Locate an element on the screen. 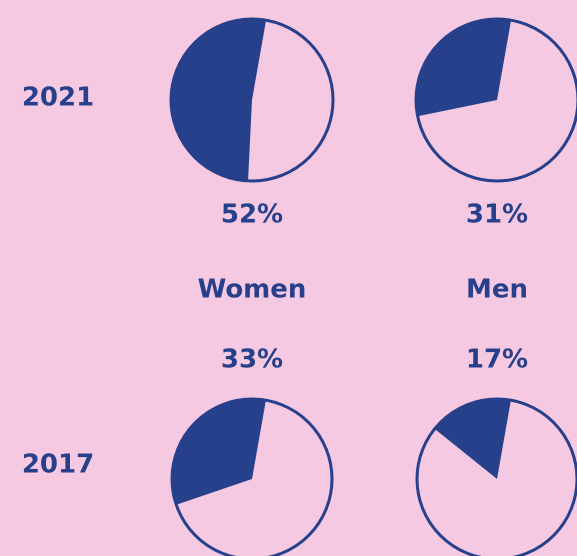  value-label: 52% is located at coordinates (252, 215).